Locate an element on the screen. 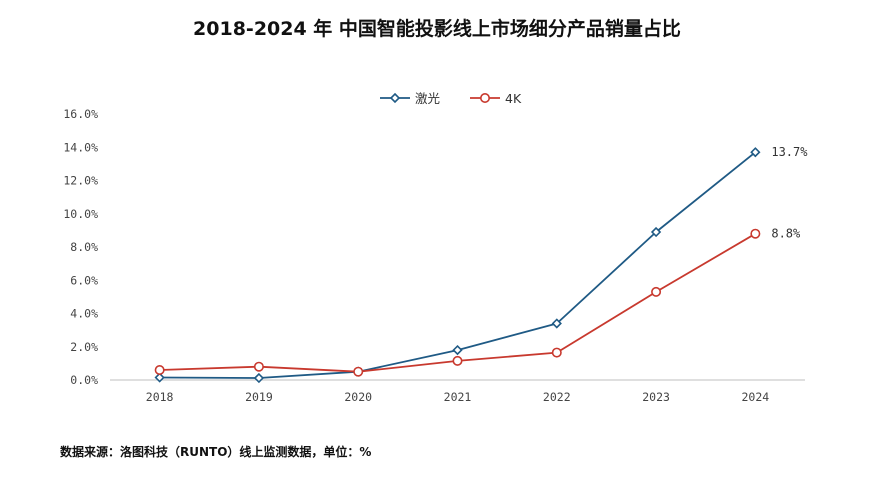  y-tick-label: 16.0% is located at coordinates (80, 114).